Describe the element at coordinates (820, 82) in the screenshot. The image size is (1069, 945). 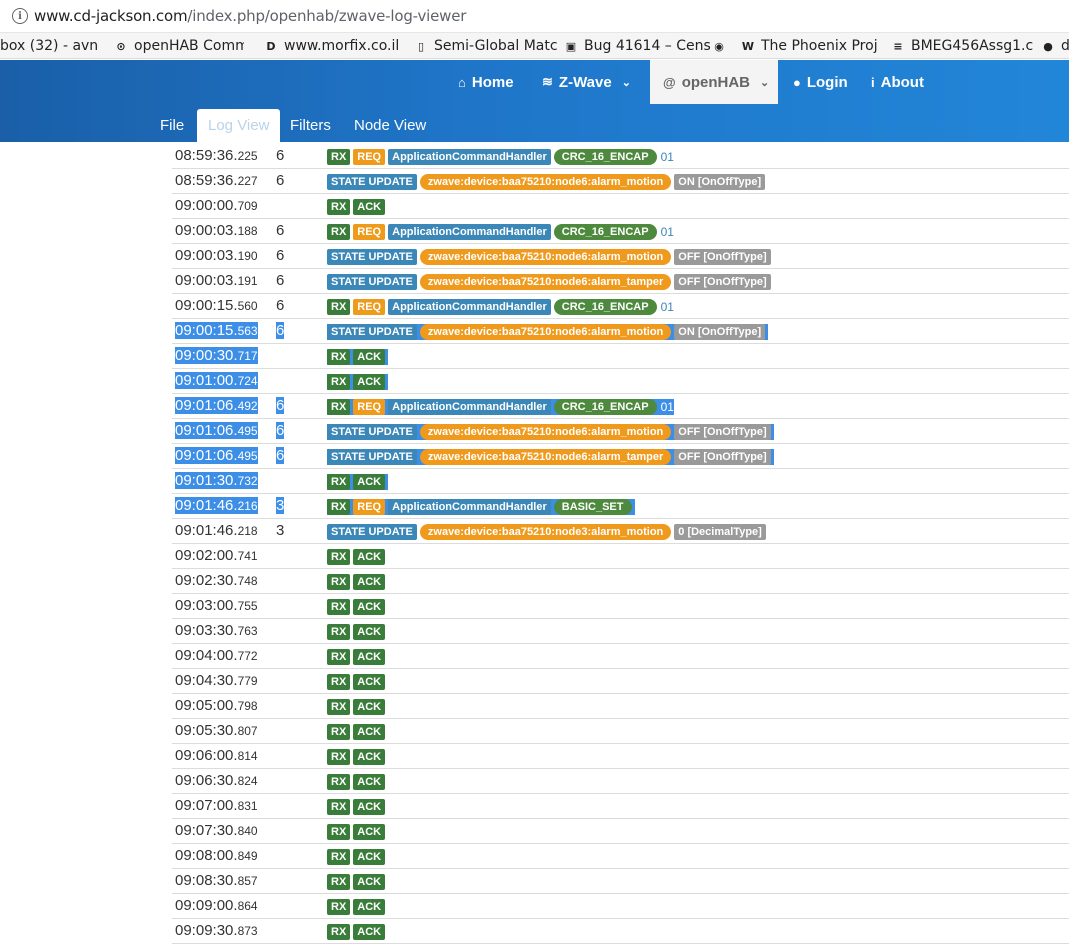
I see `nav-login: ● Login` at that location.